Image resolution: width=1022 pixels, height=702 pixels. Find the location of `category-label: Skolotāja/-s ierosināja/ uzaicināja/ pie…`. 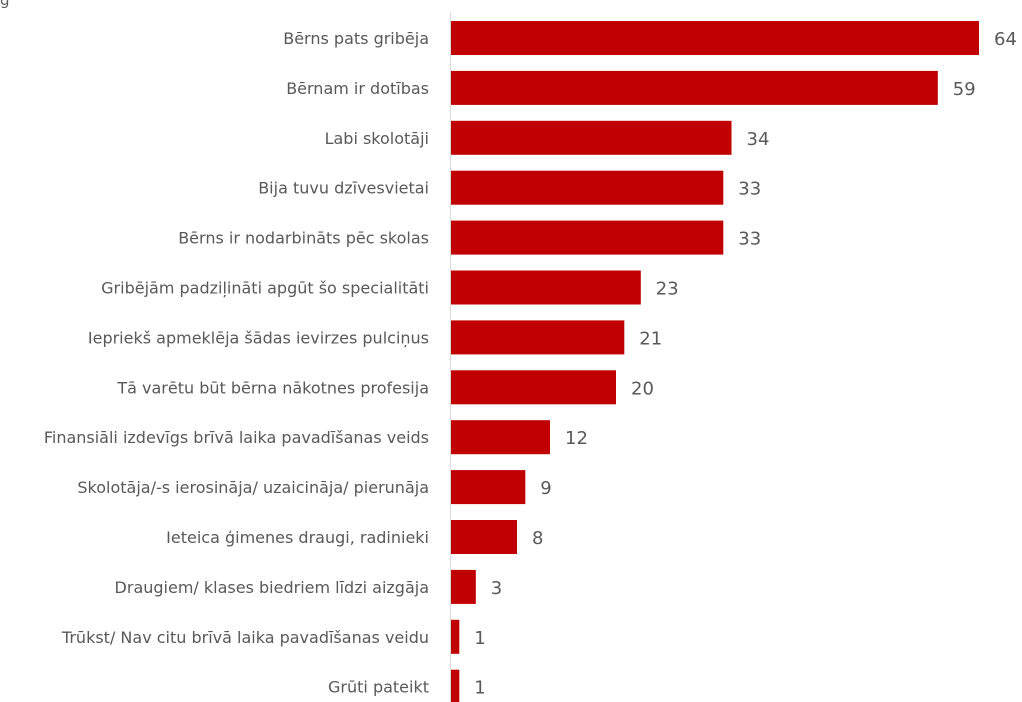

category-label: Skolotāja/-s ierosināja/ uzaicināja/ pie… is located at coordinates (253, 487).